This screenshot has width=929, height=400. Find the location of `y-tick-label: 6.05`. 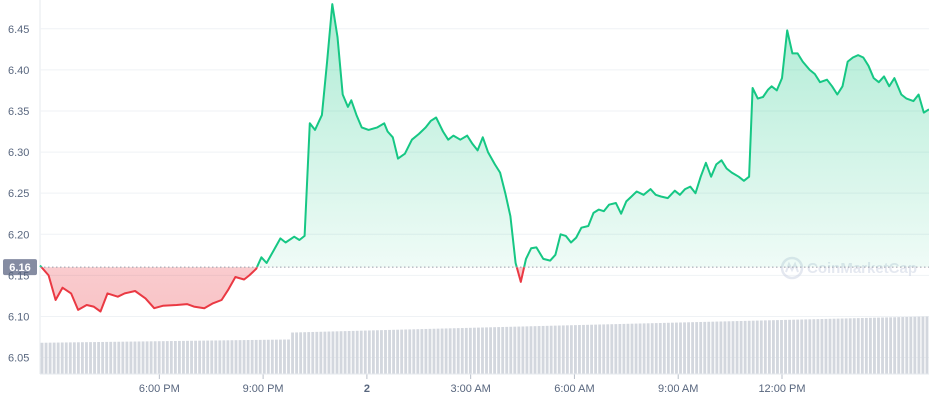

y-tick-label: 6.05 is located at coordinates (18, 359).